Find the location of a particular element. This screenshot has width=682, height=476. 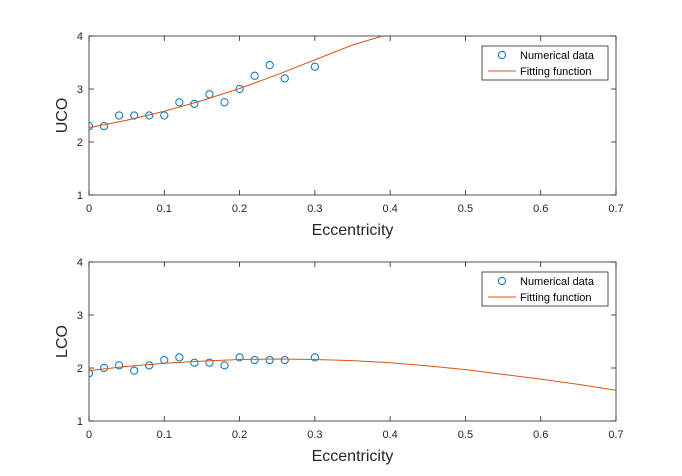

bottom-y-tick-label: 3 is located at coordinates (80, 316).